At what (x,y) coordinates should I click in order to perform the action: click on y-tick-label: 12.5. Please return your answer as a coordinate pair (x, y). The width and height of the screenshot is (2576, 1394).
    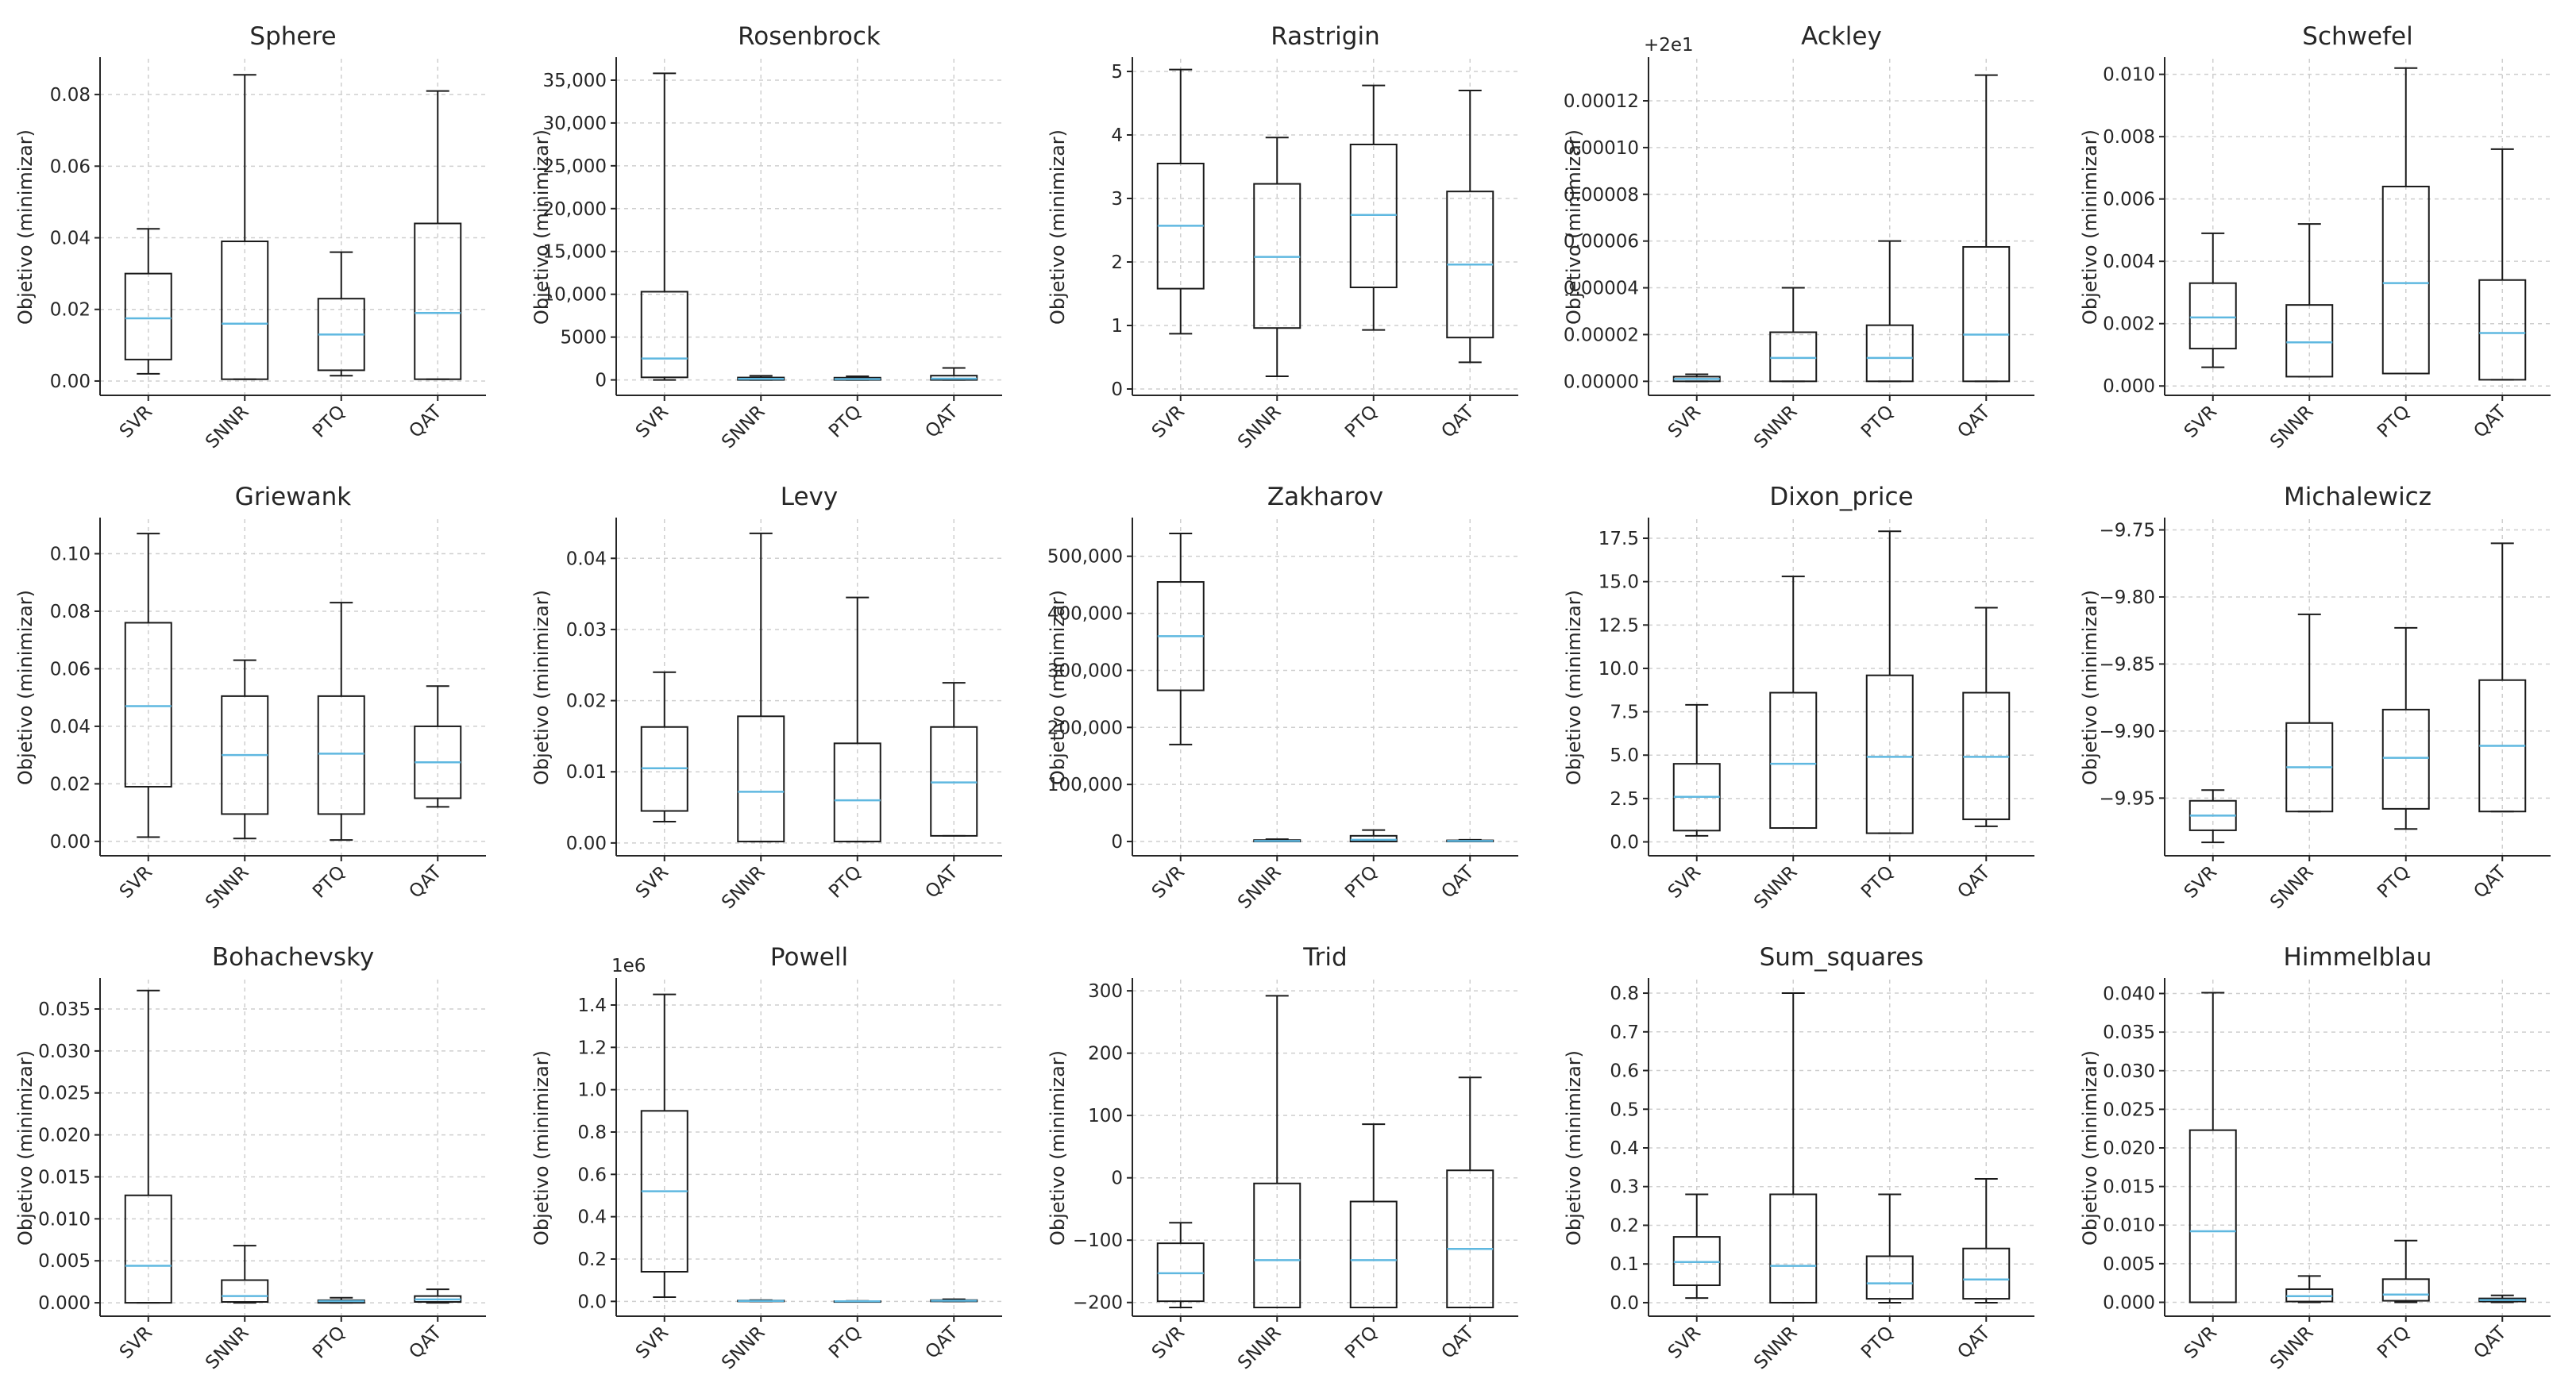
    Looking at the image, I should click on (1618, 626).